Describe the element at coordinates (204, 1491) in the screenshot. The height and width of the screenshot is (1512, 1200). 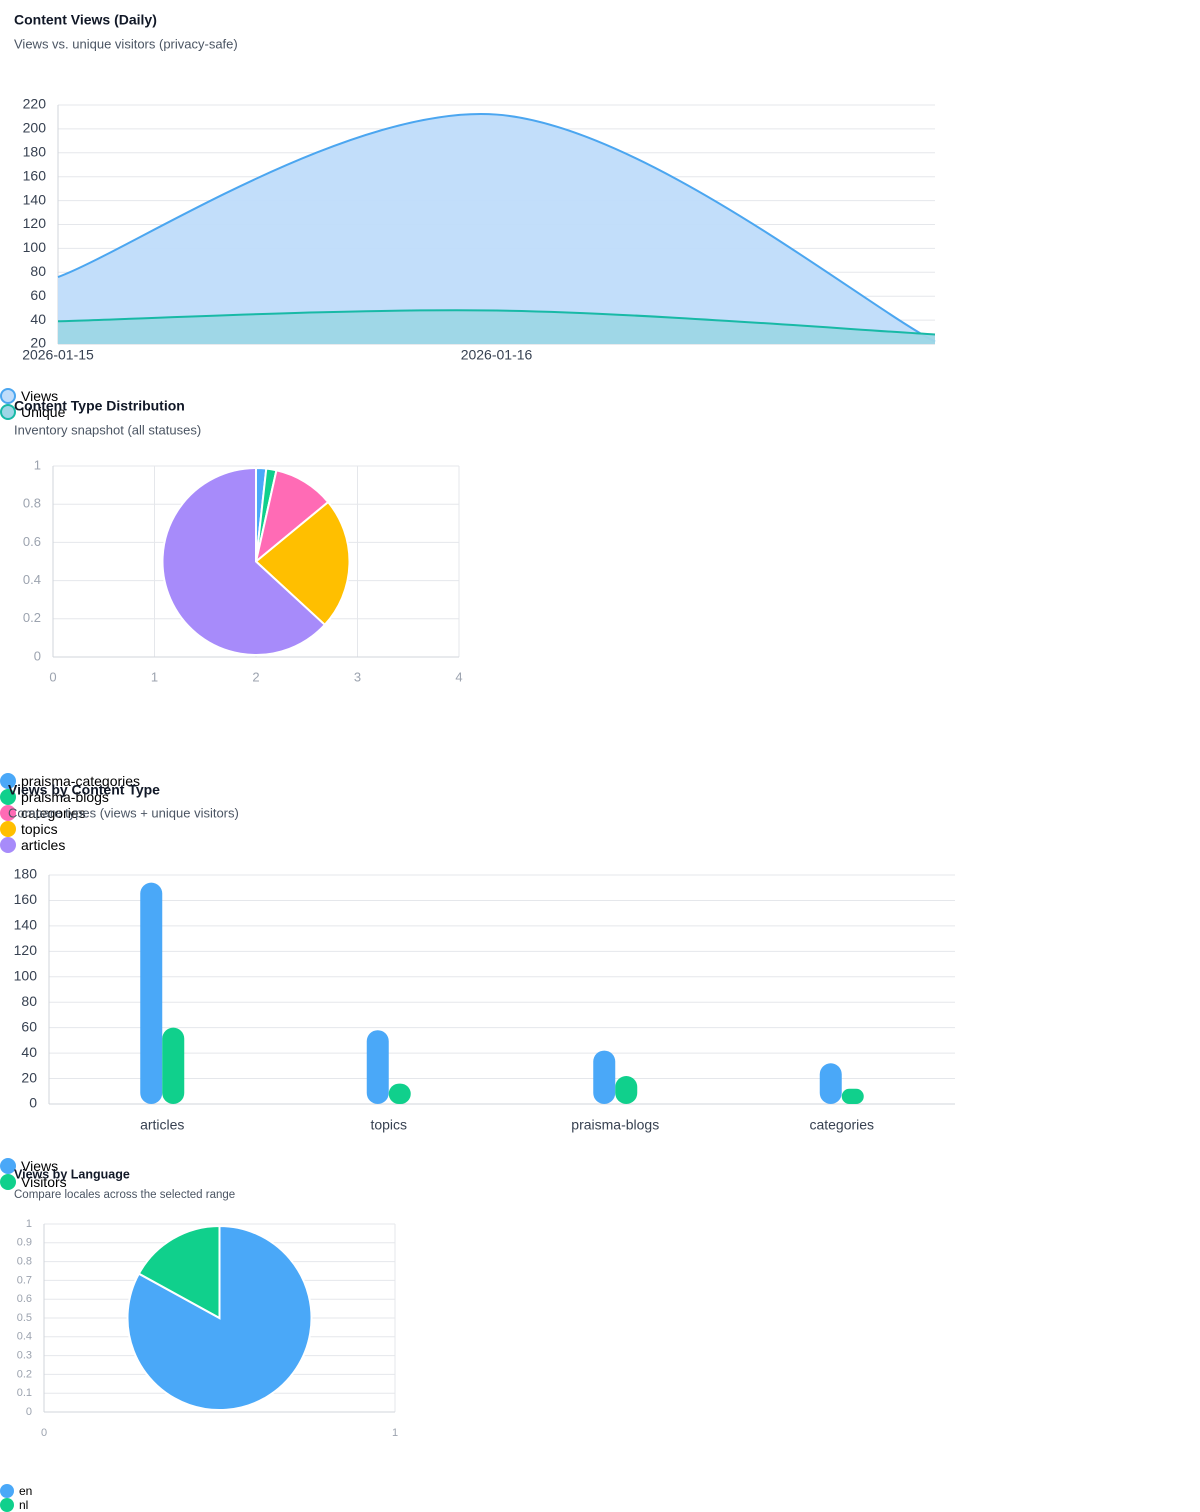
I see `legend-item: en` at that location.